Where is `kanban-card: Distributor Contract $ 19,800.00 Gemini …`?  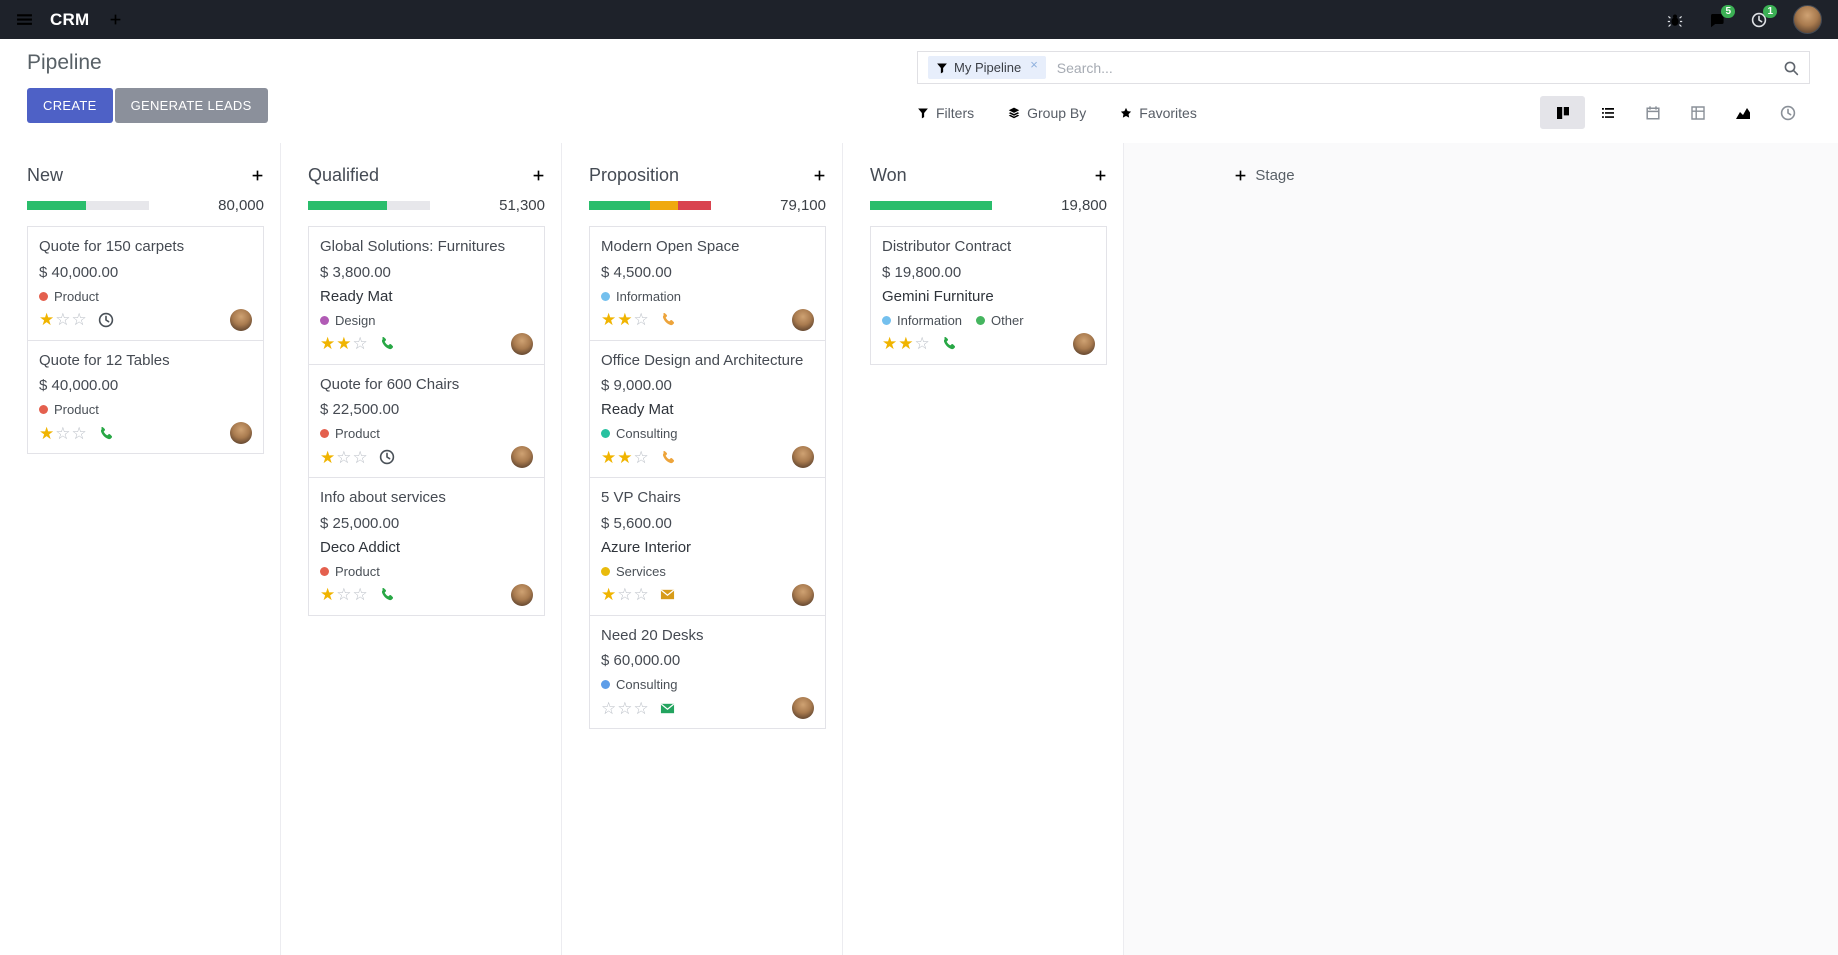 kanban-card: Distributor Contract $ 19,800.00 Gemini … is located at coordinates (988, 295).